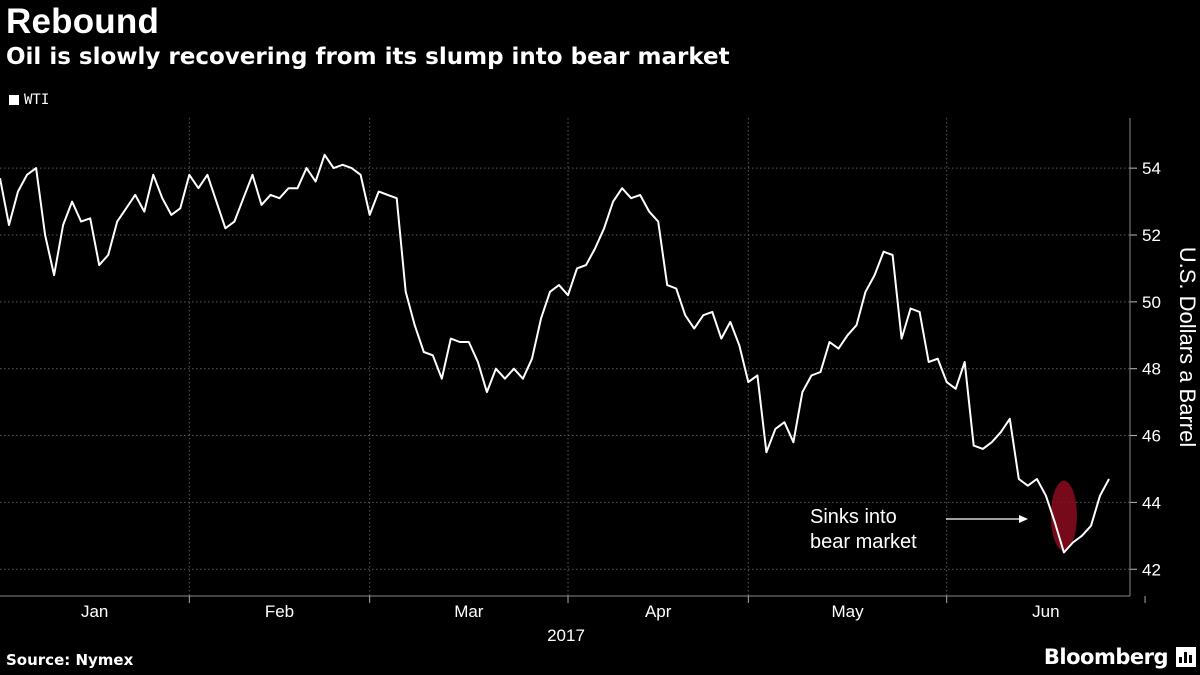 Image resolution: width=1200 pixels, height=675 pixels. Describe the element at coordinates (658, 611) in the screenshot. I see `x-tick-label: Apr` at that location.